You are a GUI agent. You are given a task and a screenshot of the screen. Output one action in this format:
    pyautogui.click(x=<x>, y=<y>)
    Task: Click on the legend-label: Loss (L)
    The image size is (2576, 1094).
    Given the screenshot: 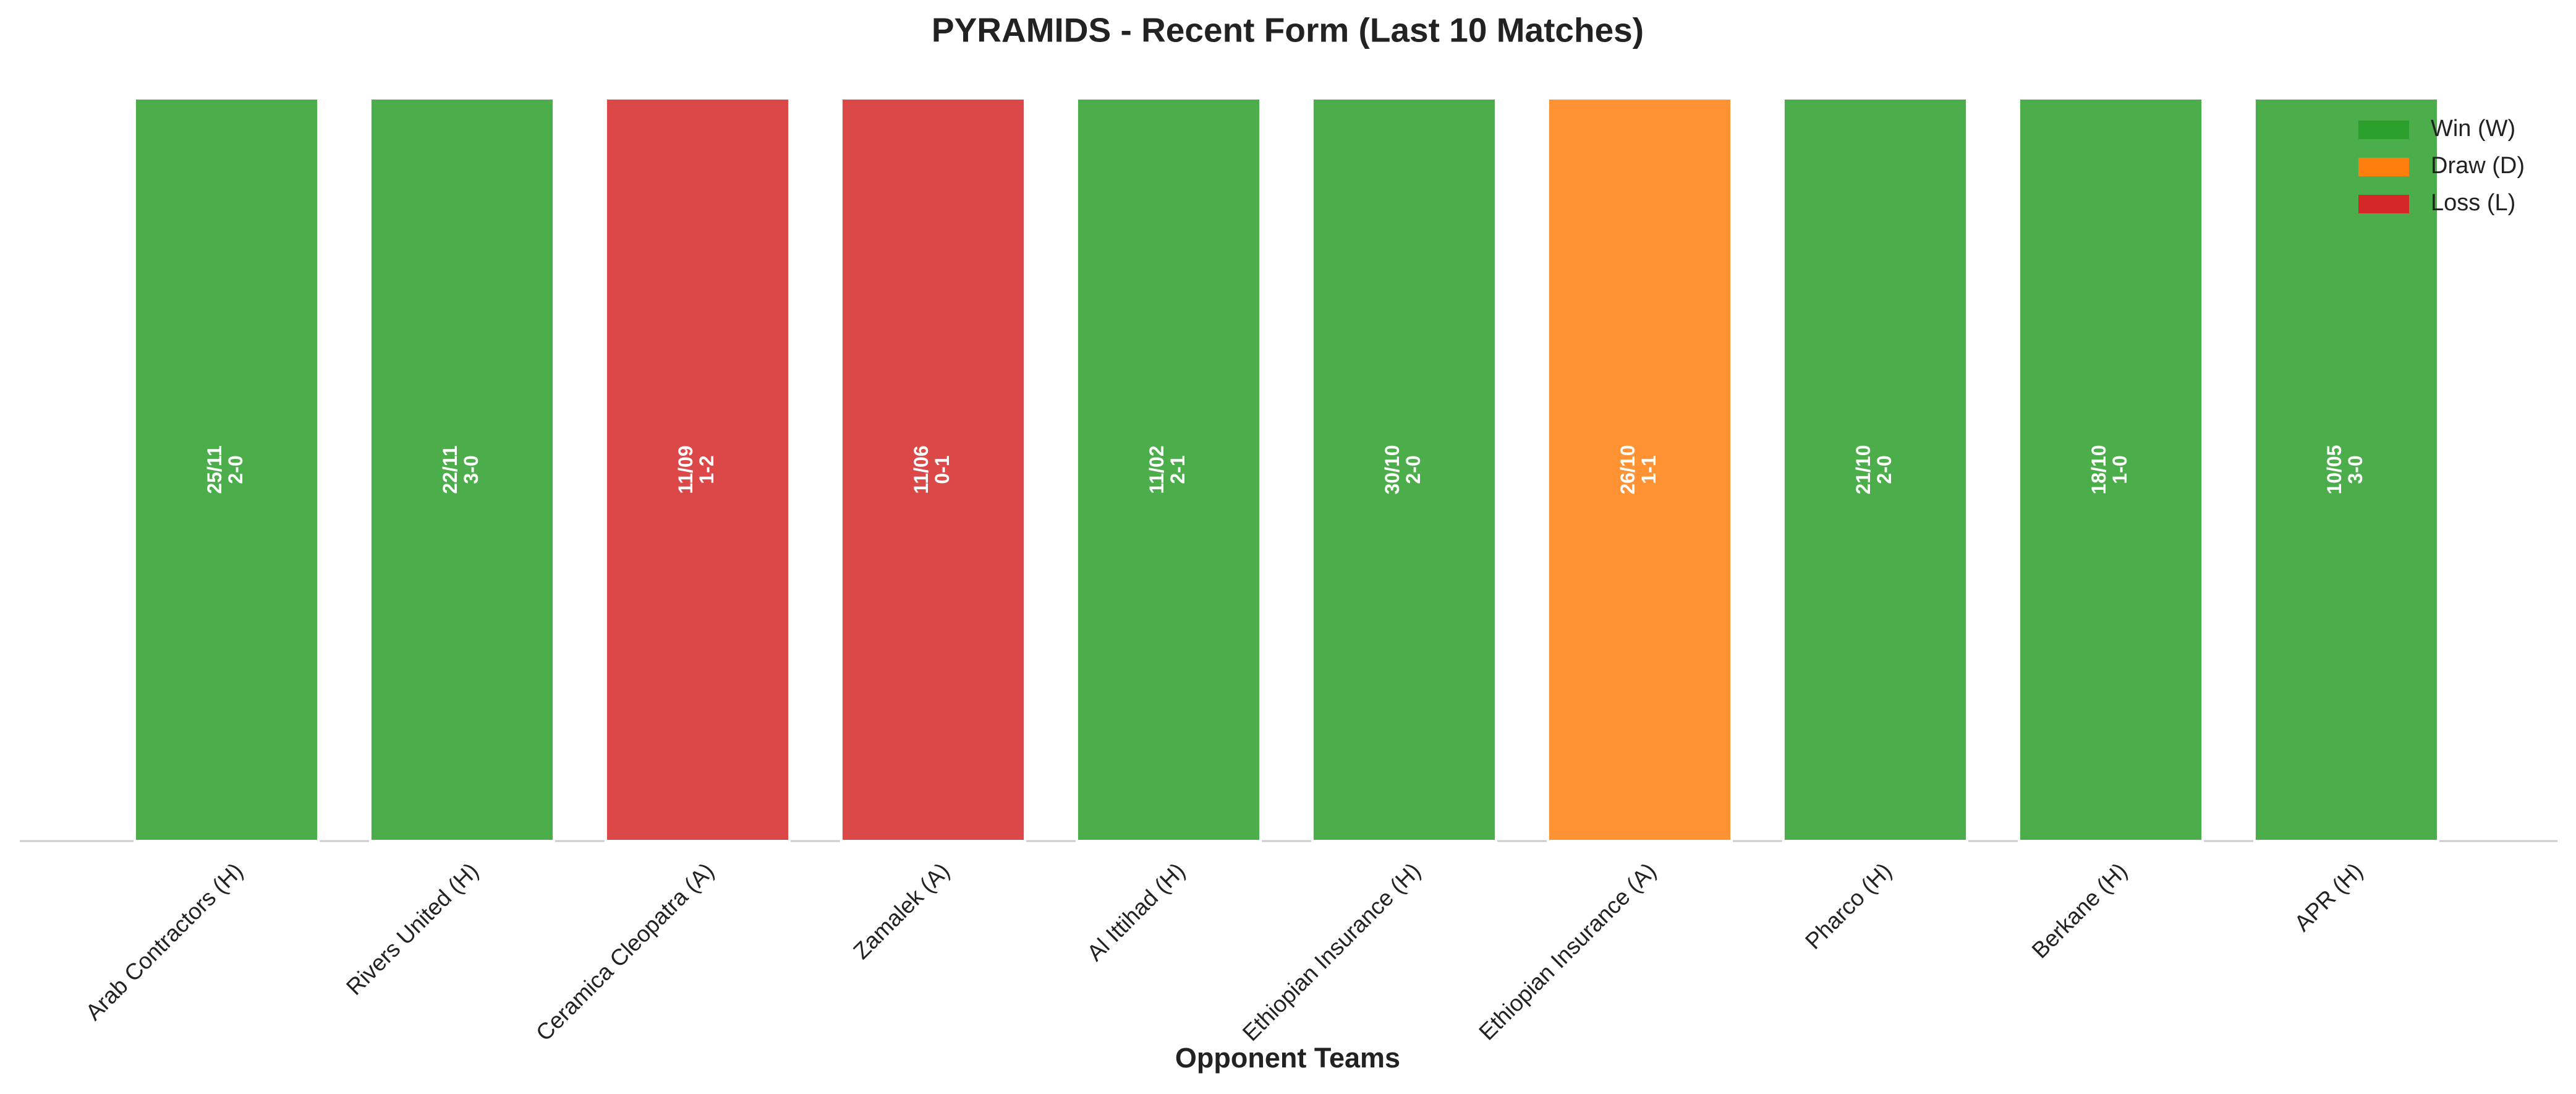 What is the action you would take?
    pyautogui.click(x=2473, y=203)
    